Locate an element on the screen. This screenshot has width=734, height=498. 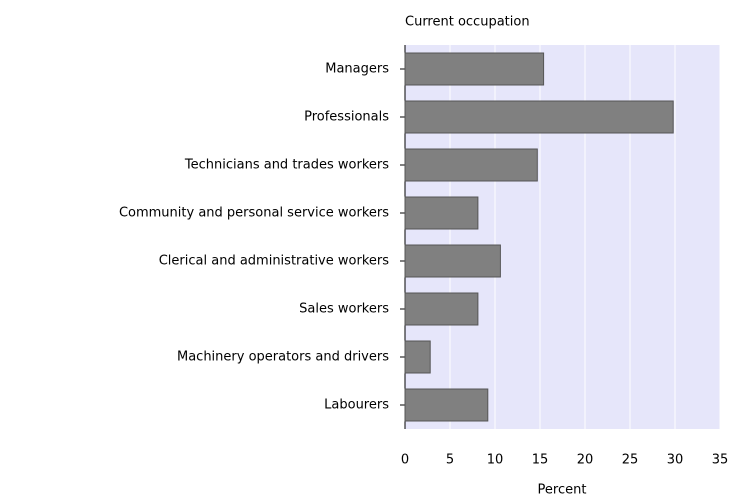
y-tick-label: Clerical and administrative workers is located at coordinates (274, 261).